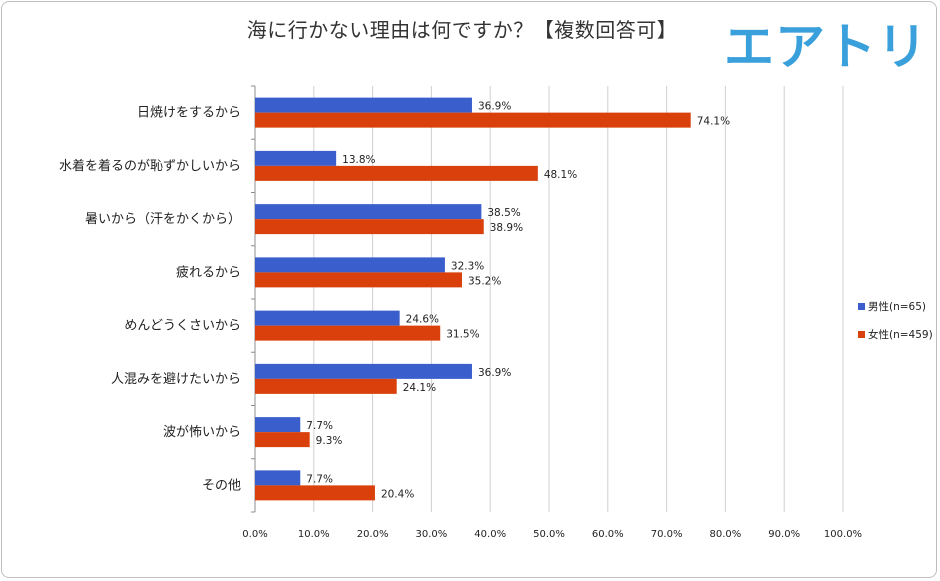  What do you see at coordinates (861, 334) in the screenshot?
I see `legend-swatch-female` at bounding box center [861, 334].